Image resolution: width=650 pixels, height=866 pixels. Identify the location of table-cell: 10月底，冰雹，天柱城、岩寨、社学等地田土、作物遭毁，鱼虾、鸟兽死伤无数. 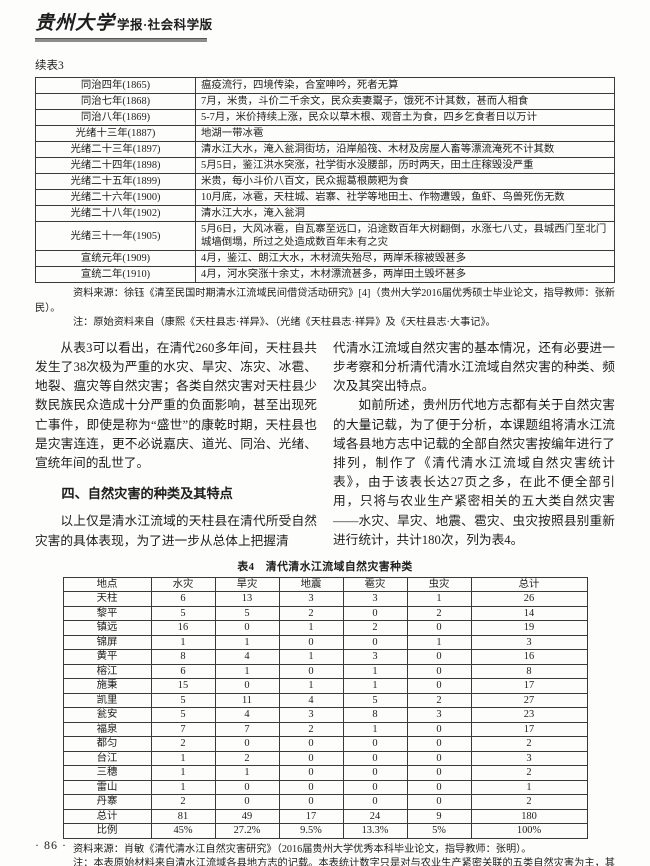
(405, 197).